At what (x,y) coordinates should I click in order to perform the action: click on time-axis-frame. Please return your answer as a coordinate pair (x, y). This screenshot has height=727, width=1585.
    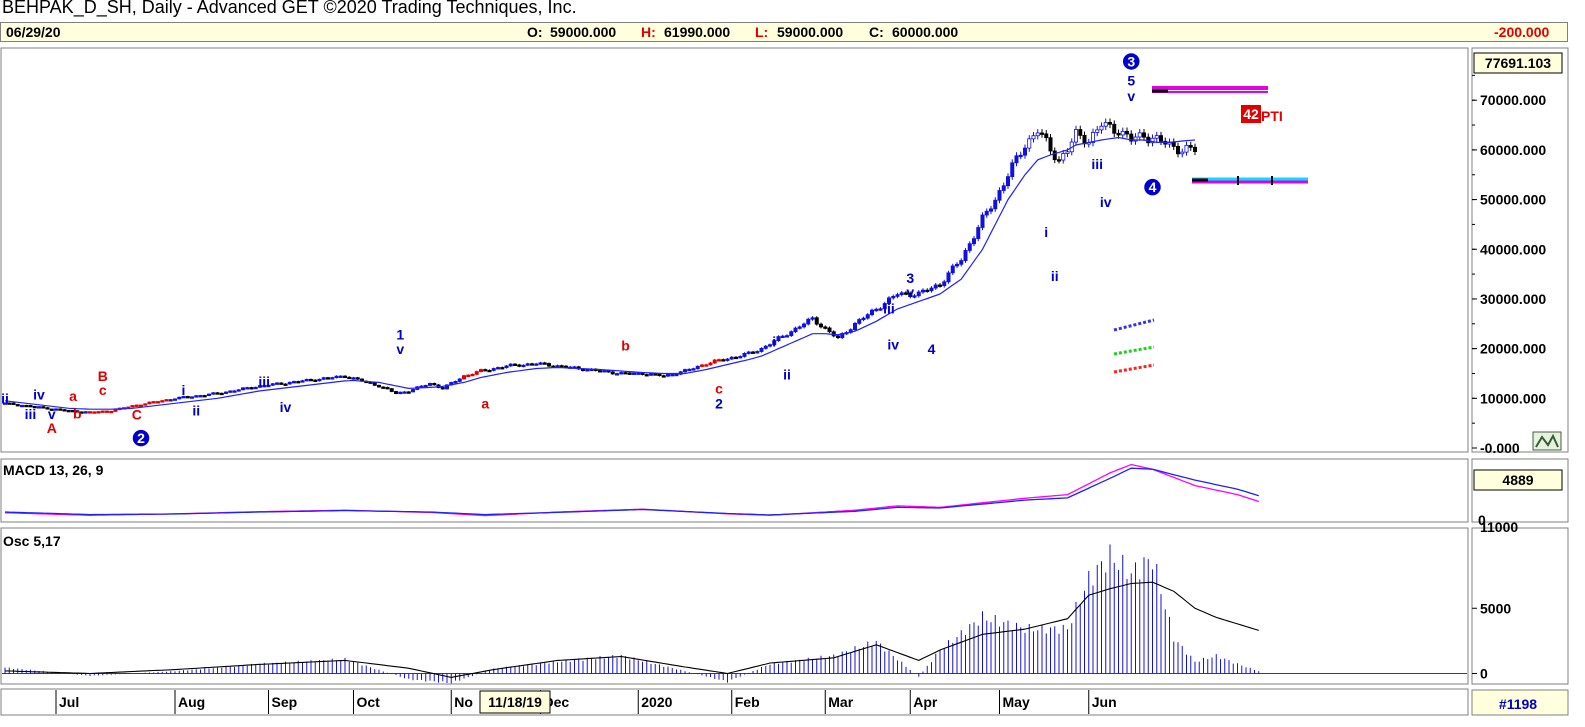
    Looking at the image, I should click on (734, 702).